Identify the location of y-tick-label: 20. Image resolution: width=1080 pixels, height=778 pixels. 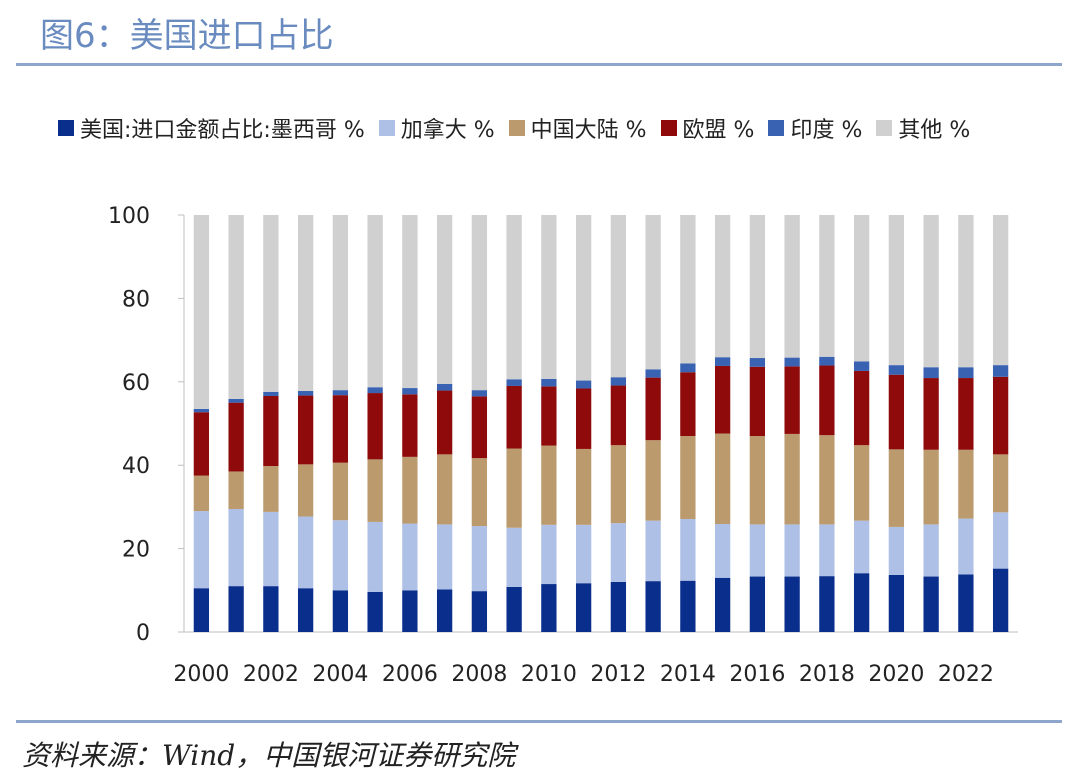
(136, 550).